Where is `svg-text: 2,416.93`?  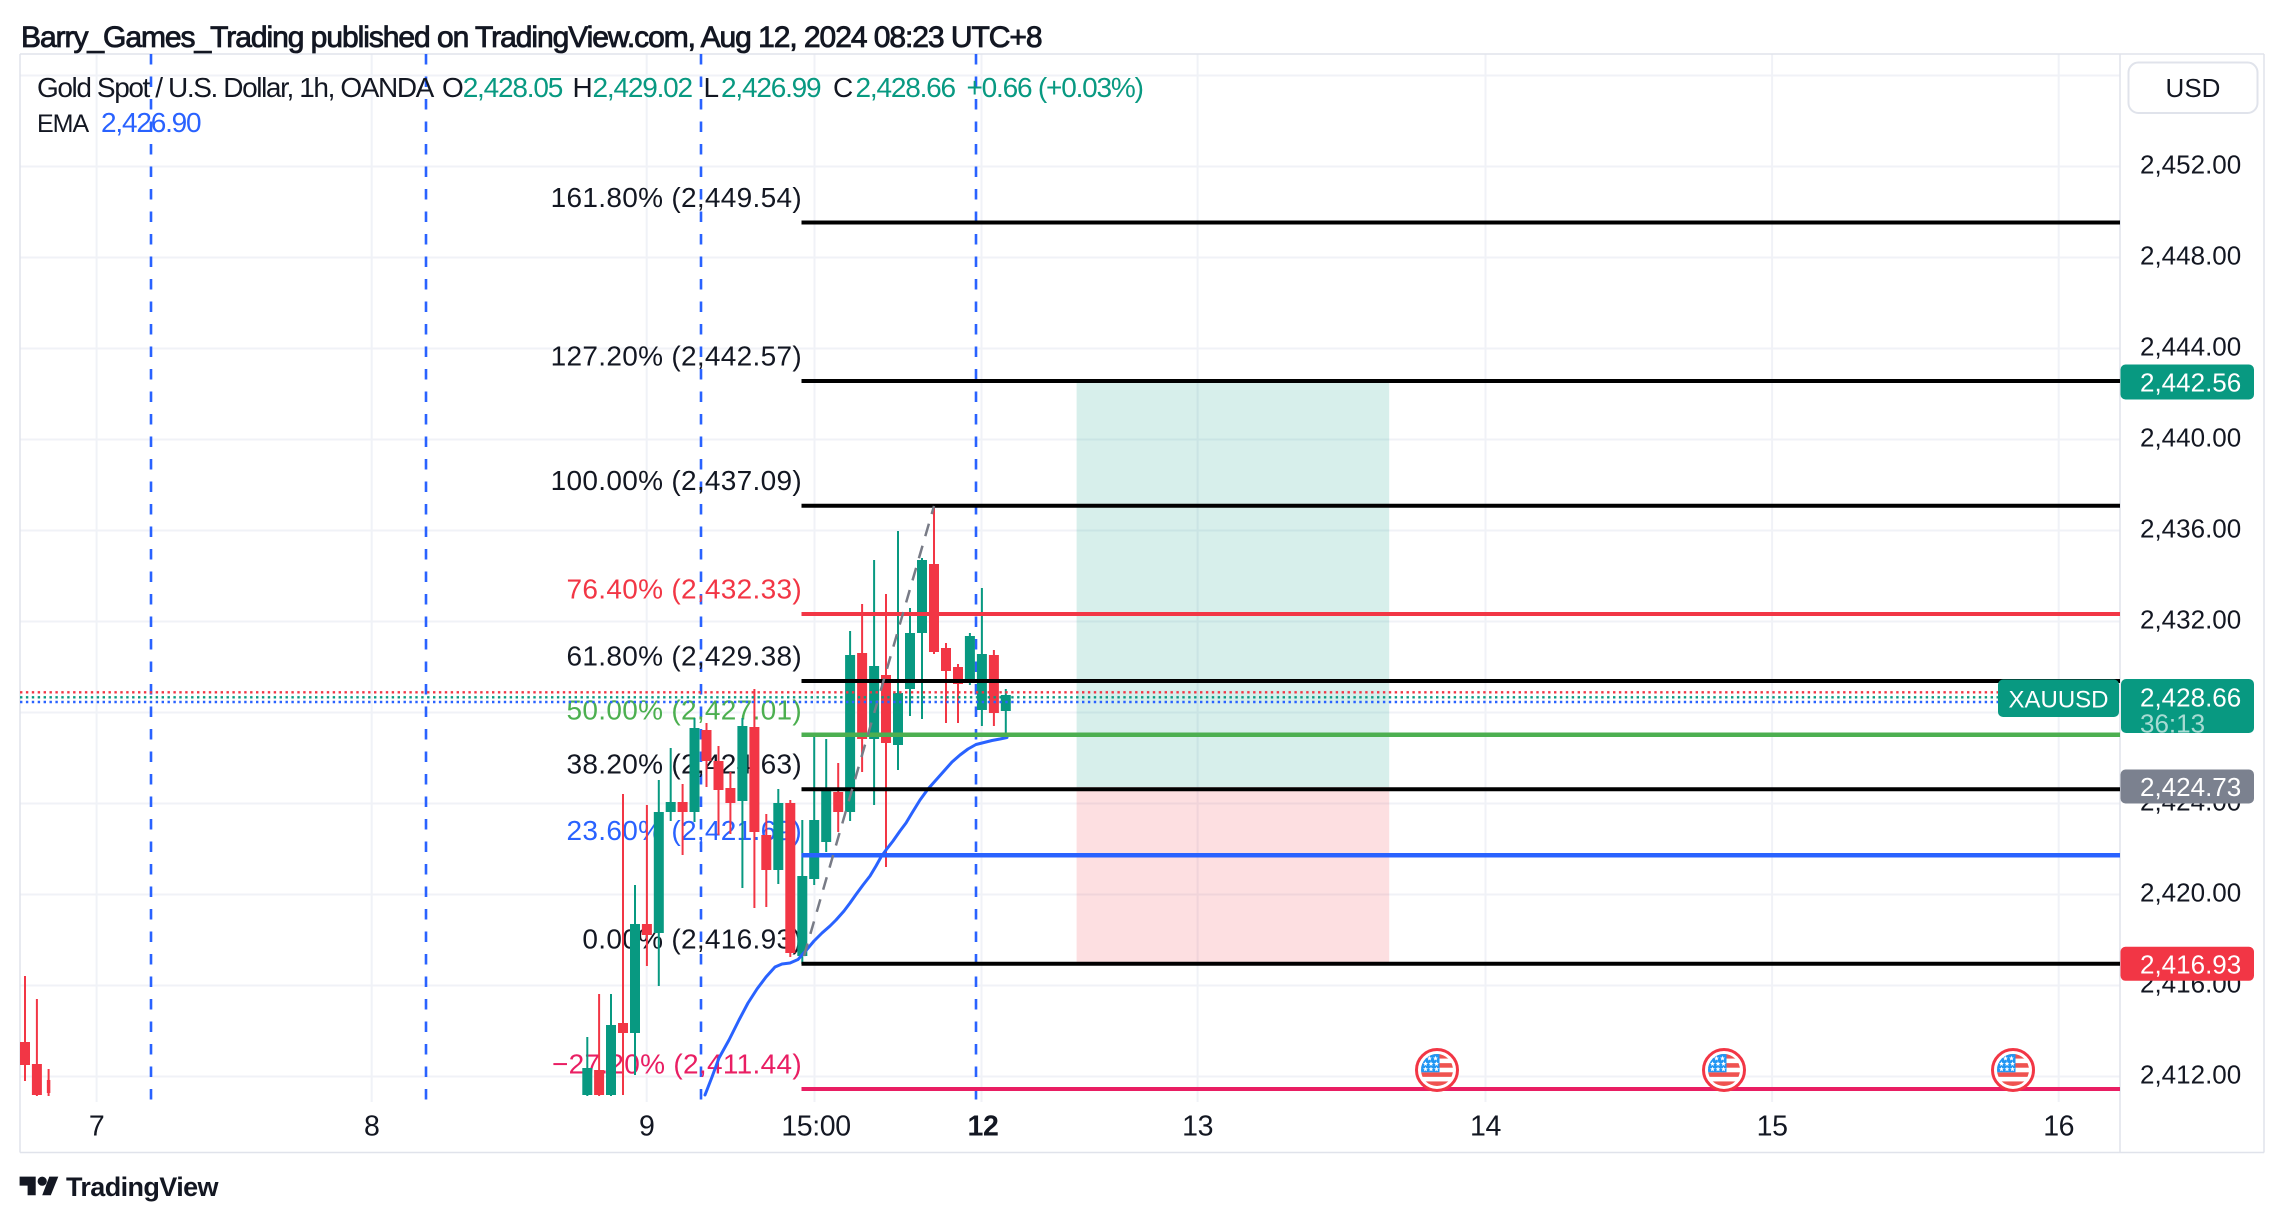 svg-text: 2,416.93 is located at coordinates (2190, 964).